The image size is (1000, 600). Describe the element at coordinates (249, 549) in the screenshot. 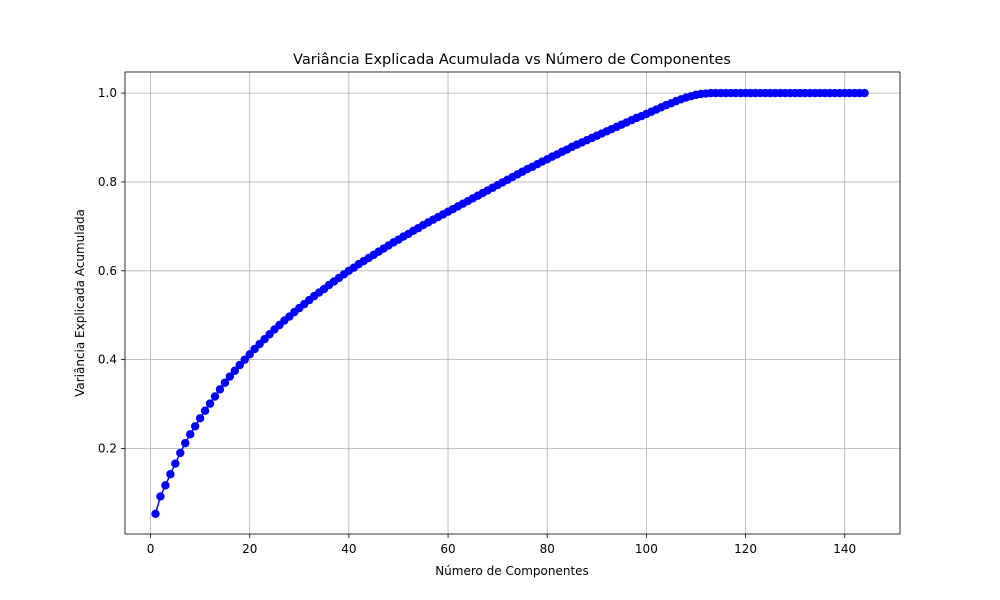

I see `x-tick-label: 20` at that location.